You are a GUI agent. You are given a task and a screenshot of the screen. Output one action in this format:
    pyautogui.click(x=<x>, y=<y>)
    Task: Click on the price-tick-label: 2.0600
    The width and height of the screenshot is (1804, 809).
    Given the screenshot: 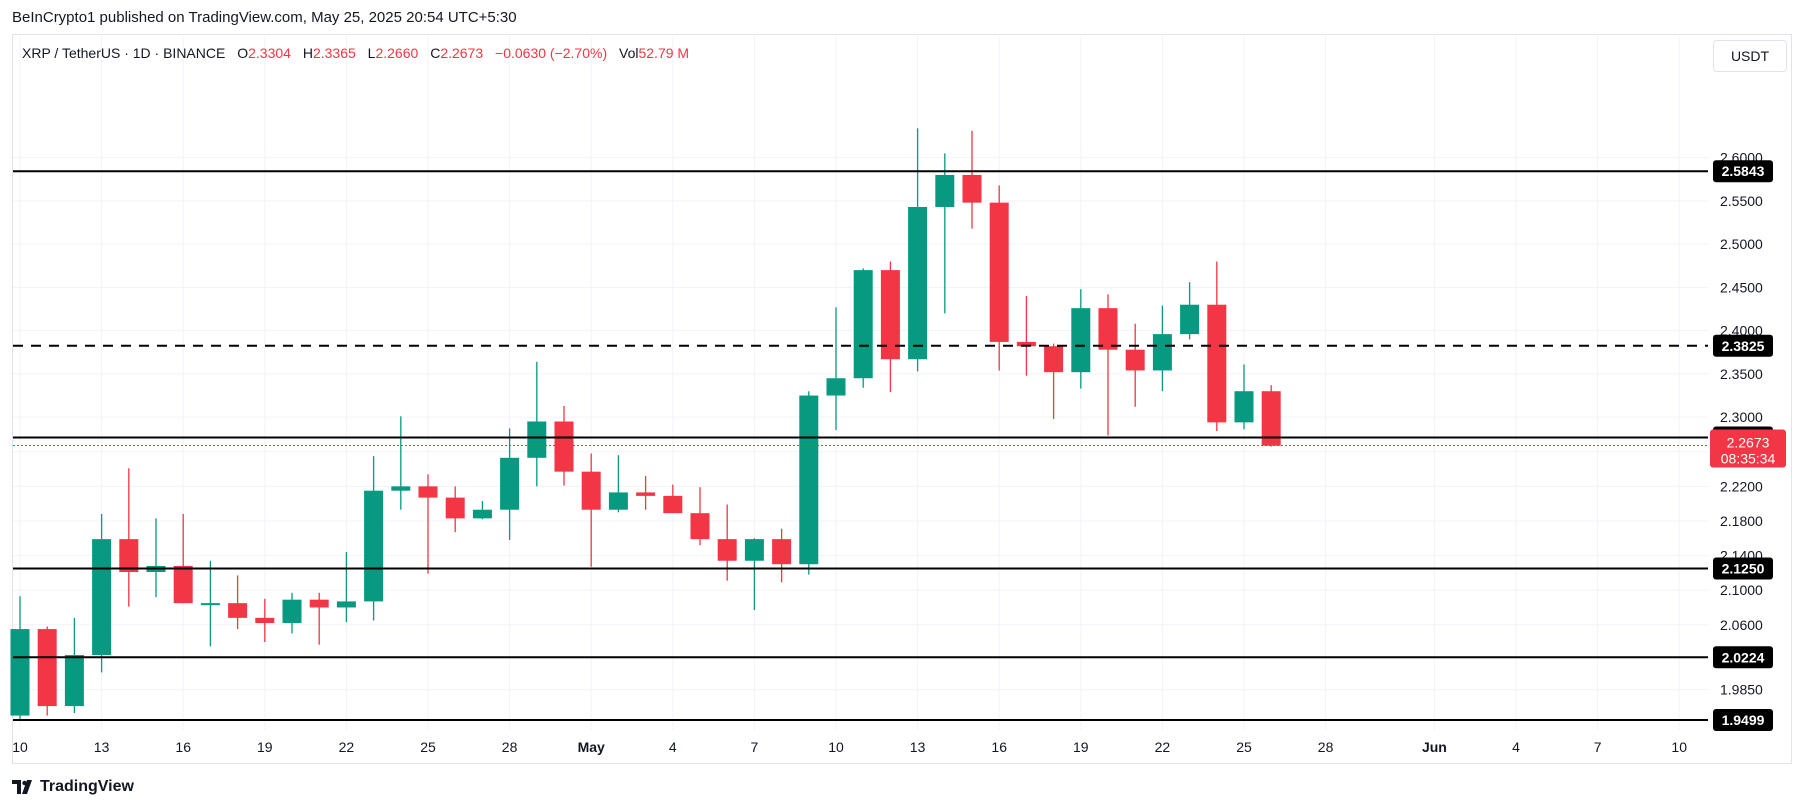 What is the action you would take?
    pyautogui.click(x=1741, y=625)
    